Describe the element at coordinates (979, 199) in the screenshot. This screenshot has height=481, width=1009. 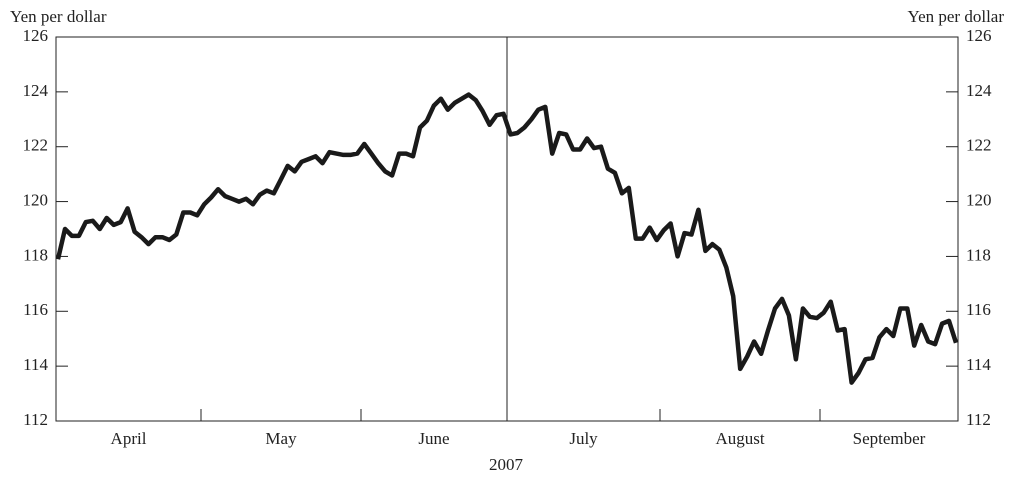
I see `y2-tick-label: 120` at that location.